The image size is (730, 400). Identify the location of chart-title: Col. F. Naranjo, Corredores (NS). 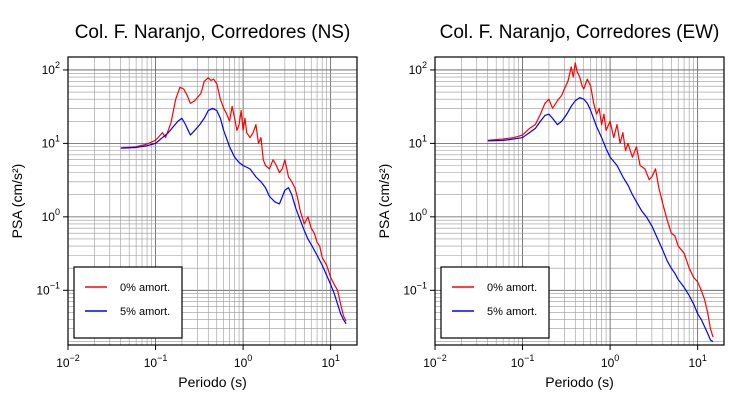
(213, 32).